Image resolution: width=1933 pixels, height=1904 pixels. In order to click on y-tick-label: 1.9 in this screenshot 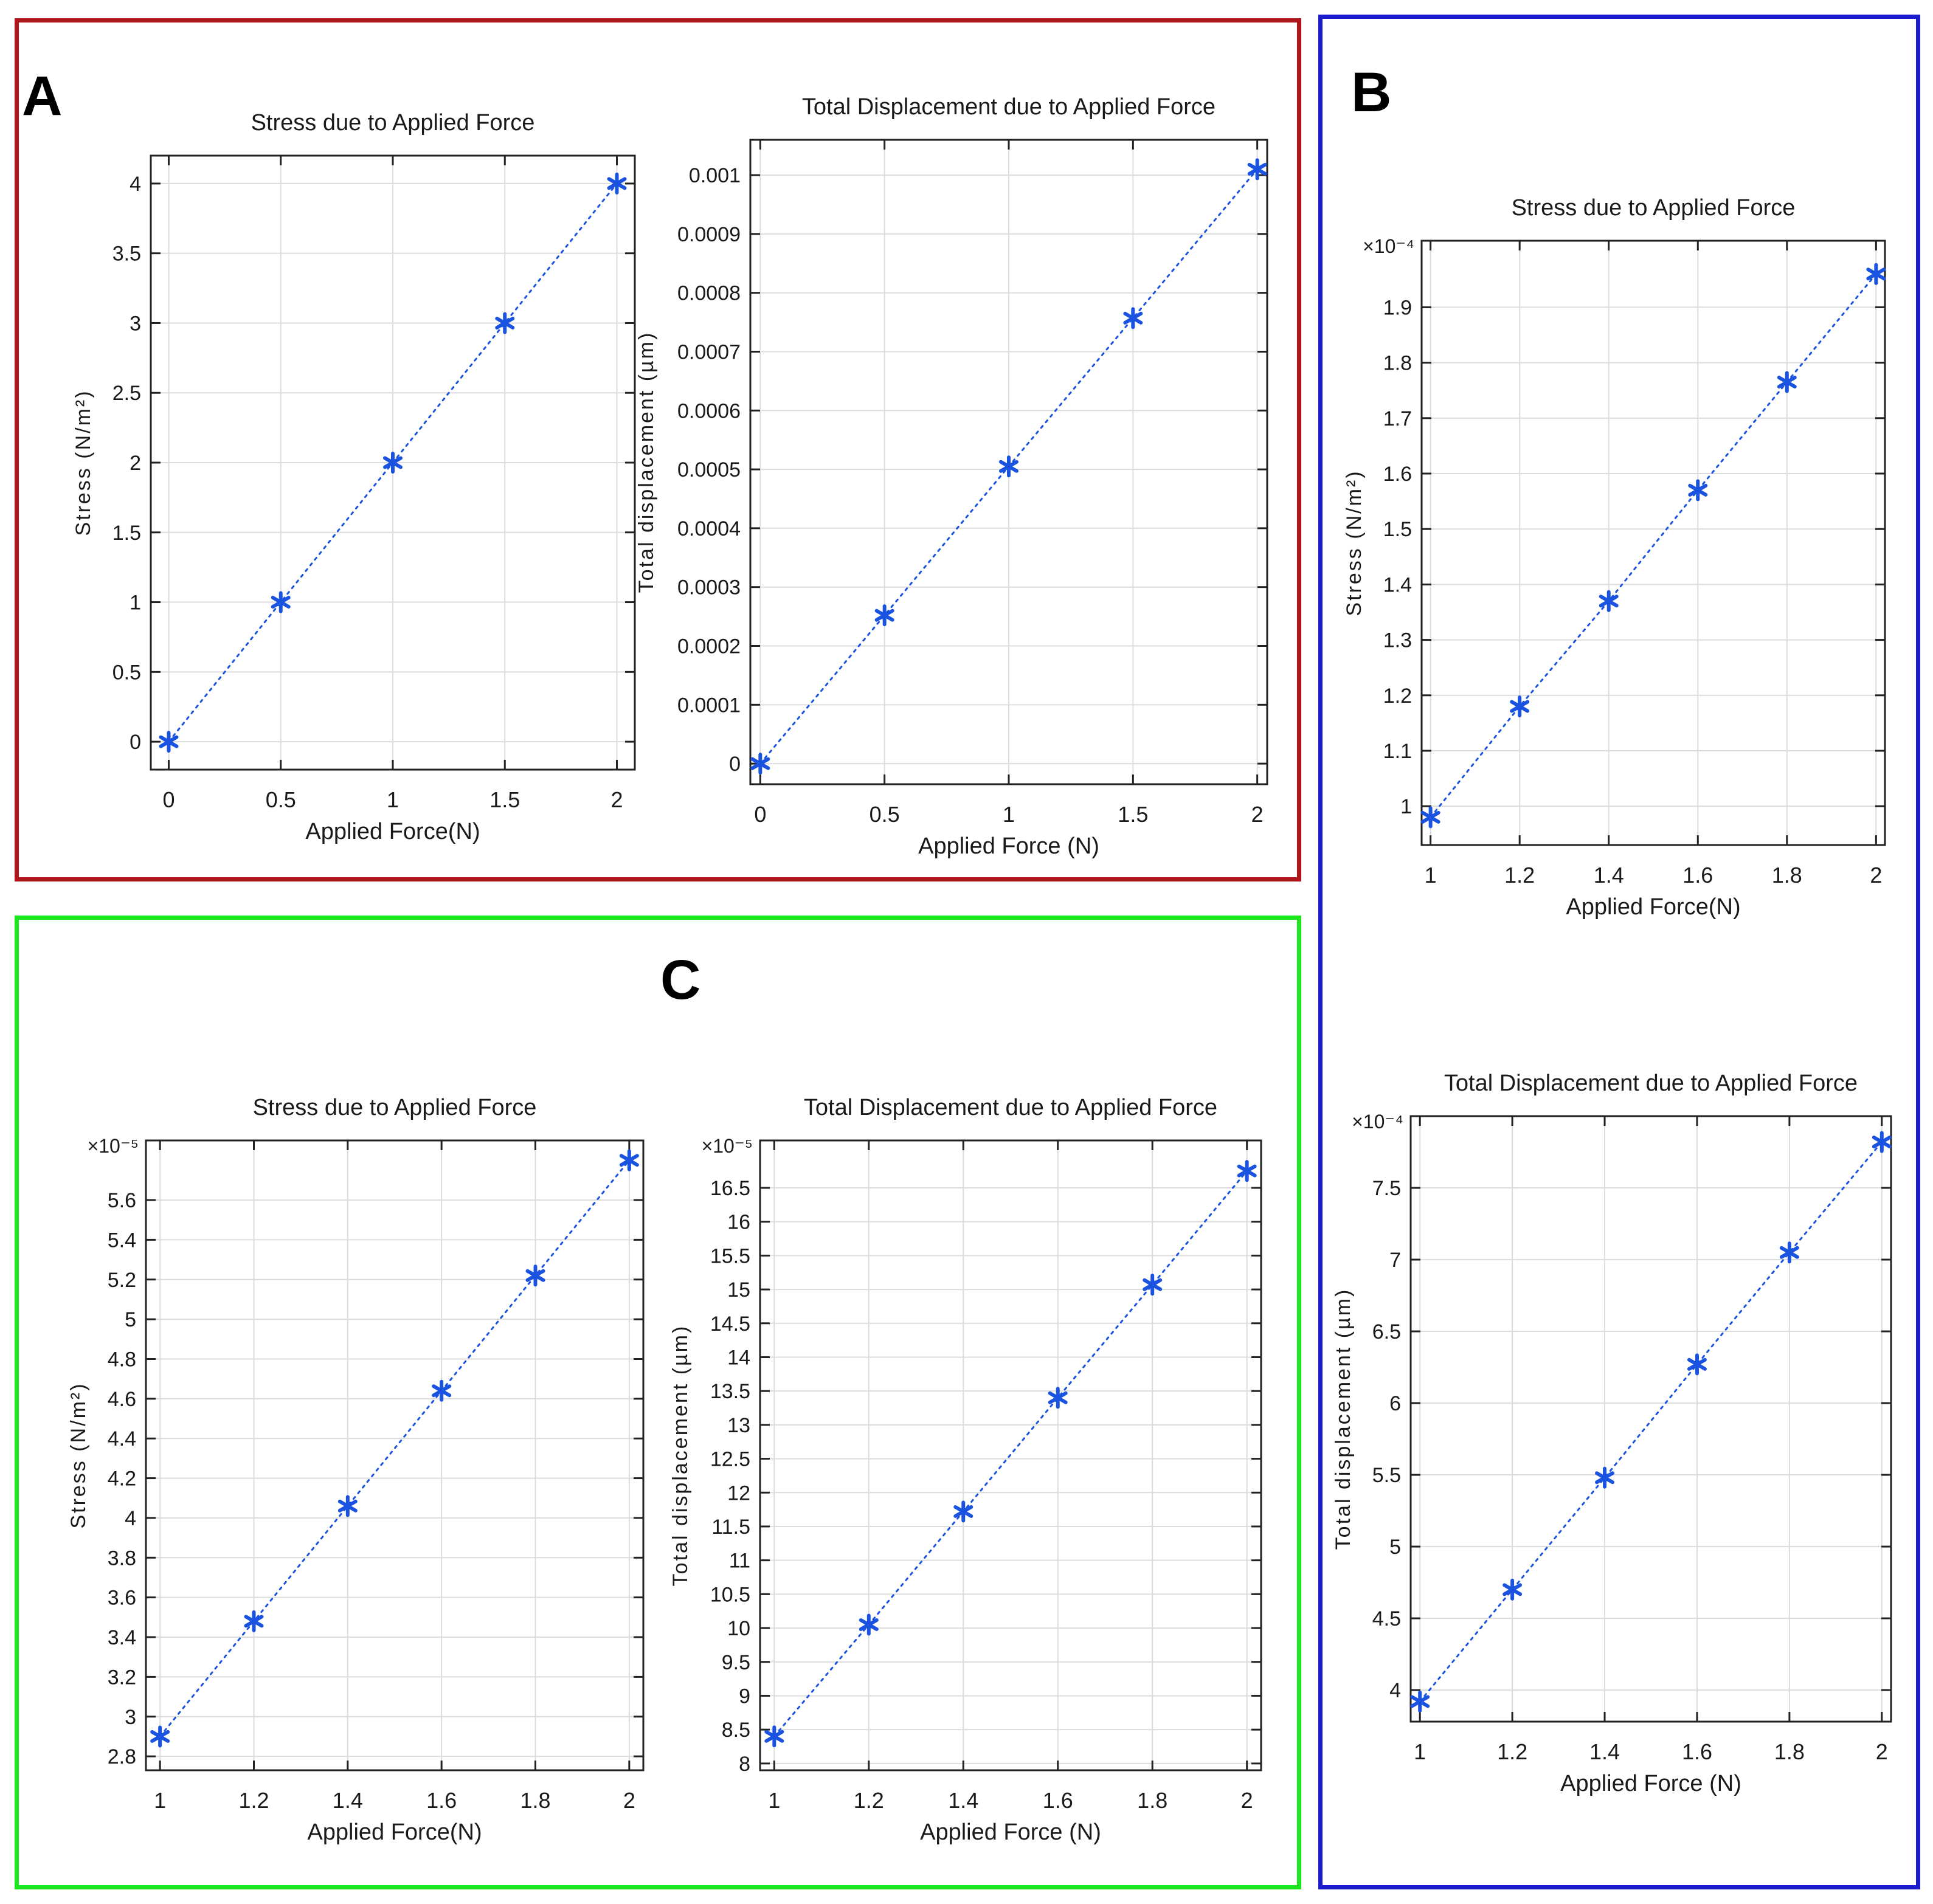, I will do `click(1397, 307)`.